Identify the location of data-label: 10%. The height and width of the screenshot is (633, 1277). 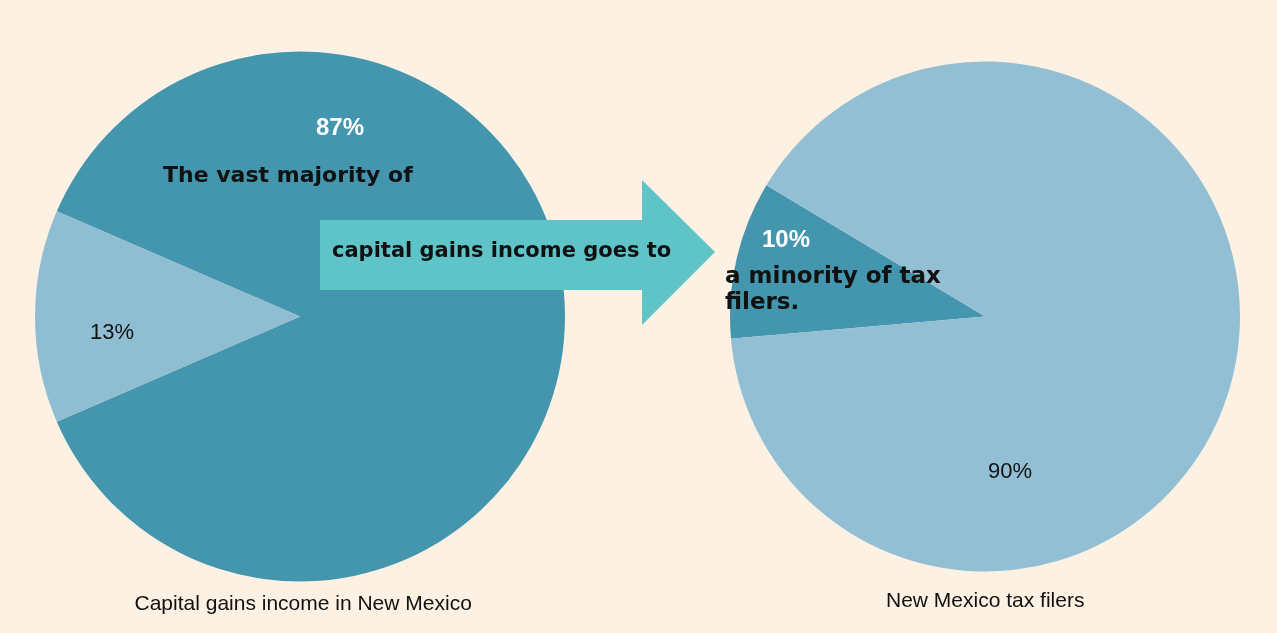
(786, 238).